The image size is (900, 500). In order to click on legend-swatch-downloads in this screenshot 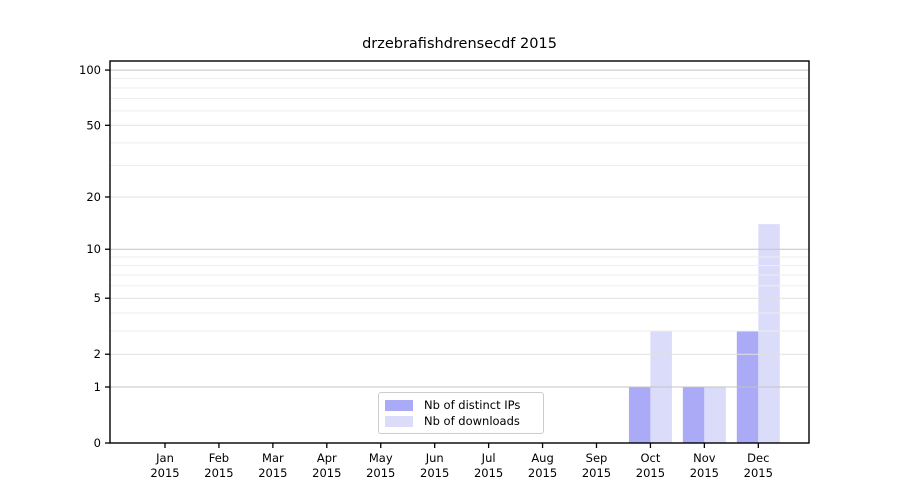, I will do `click(399, 421)`.